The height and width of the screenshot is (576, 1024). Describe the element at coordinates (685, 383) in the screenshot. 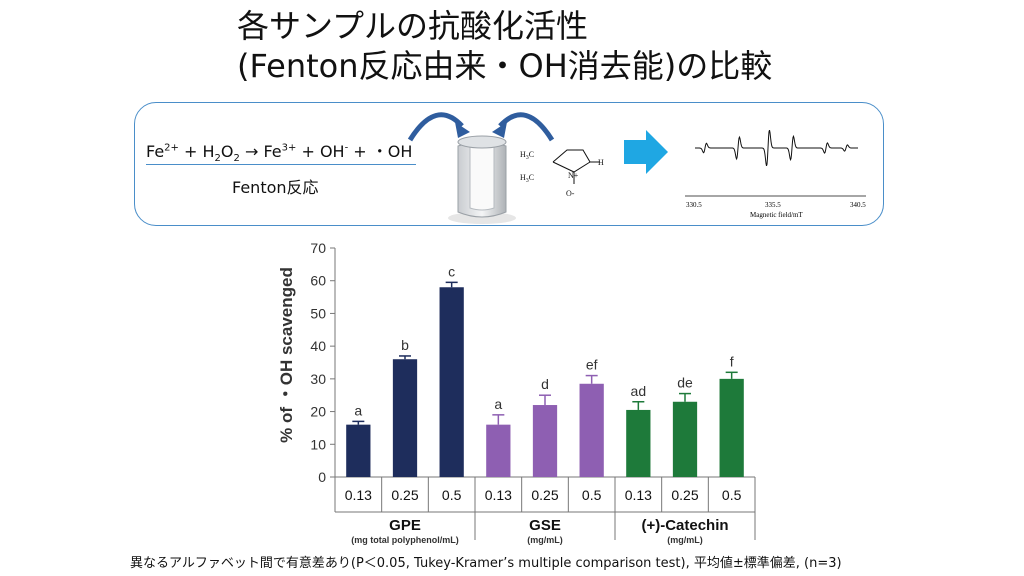

I see `significance-letter: de` at that location.